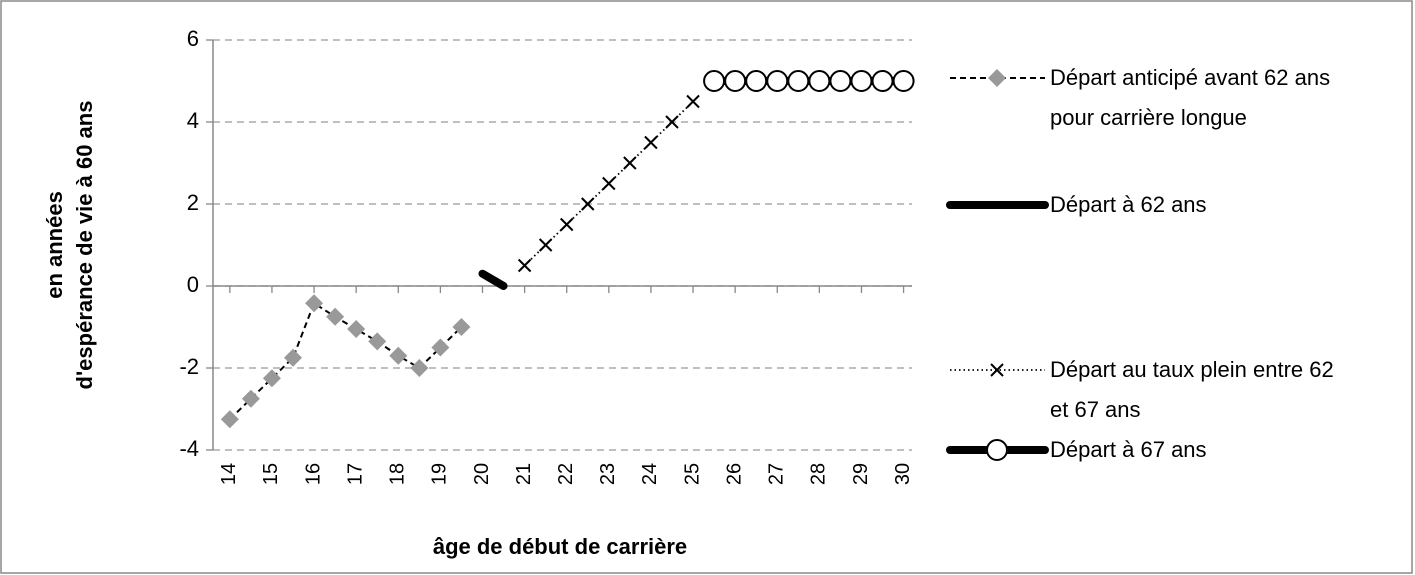  Describe the element at coordinates (903, 474) in the screenshot. I see `x-tick-label: 30` at that location.